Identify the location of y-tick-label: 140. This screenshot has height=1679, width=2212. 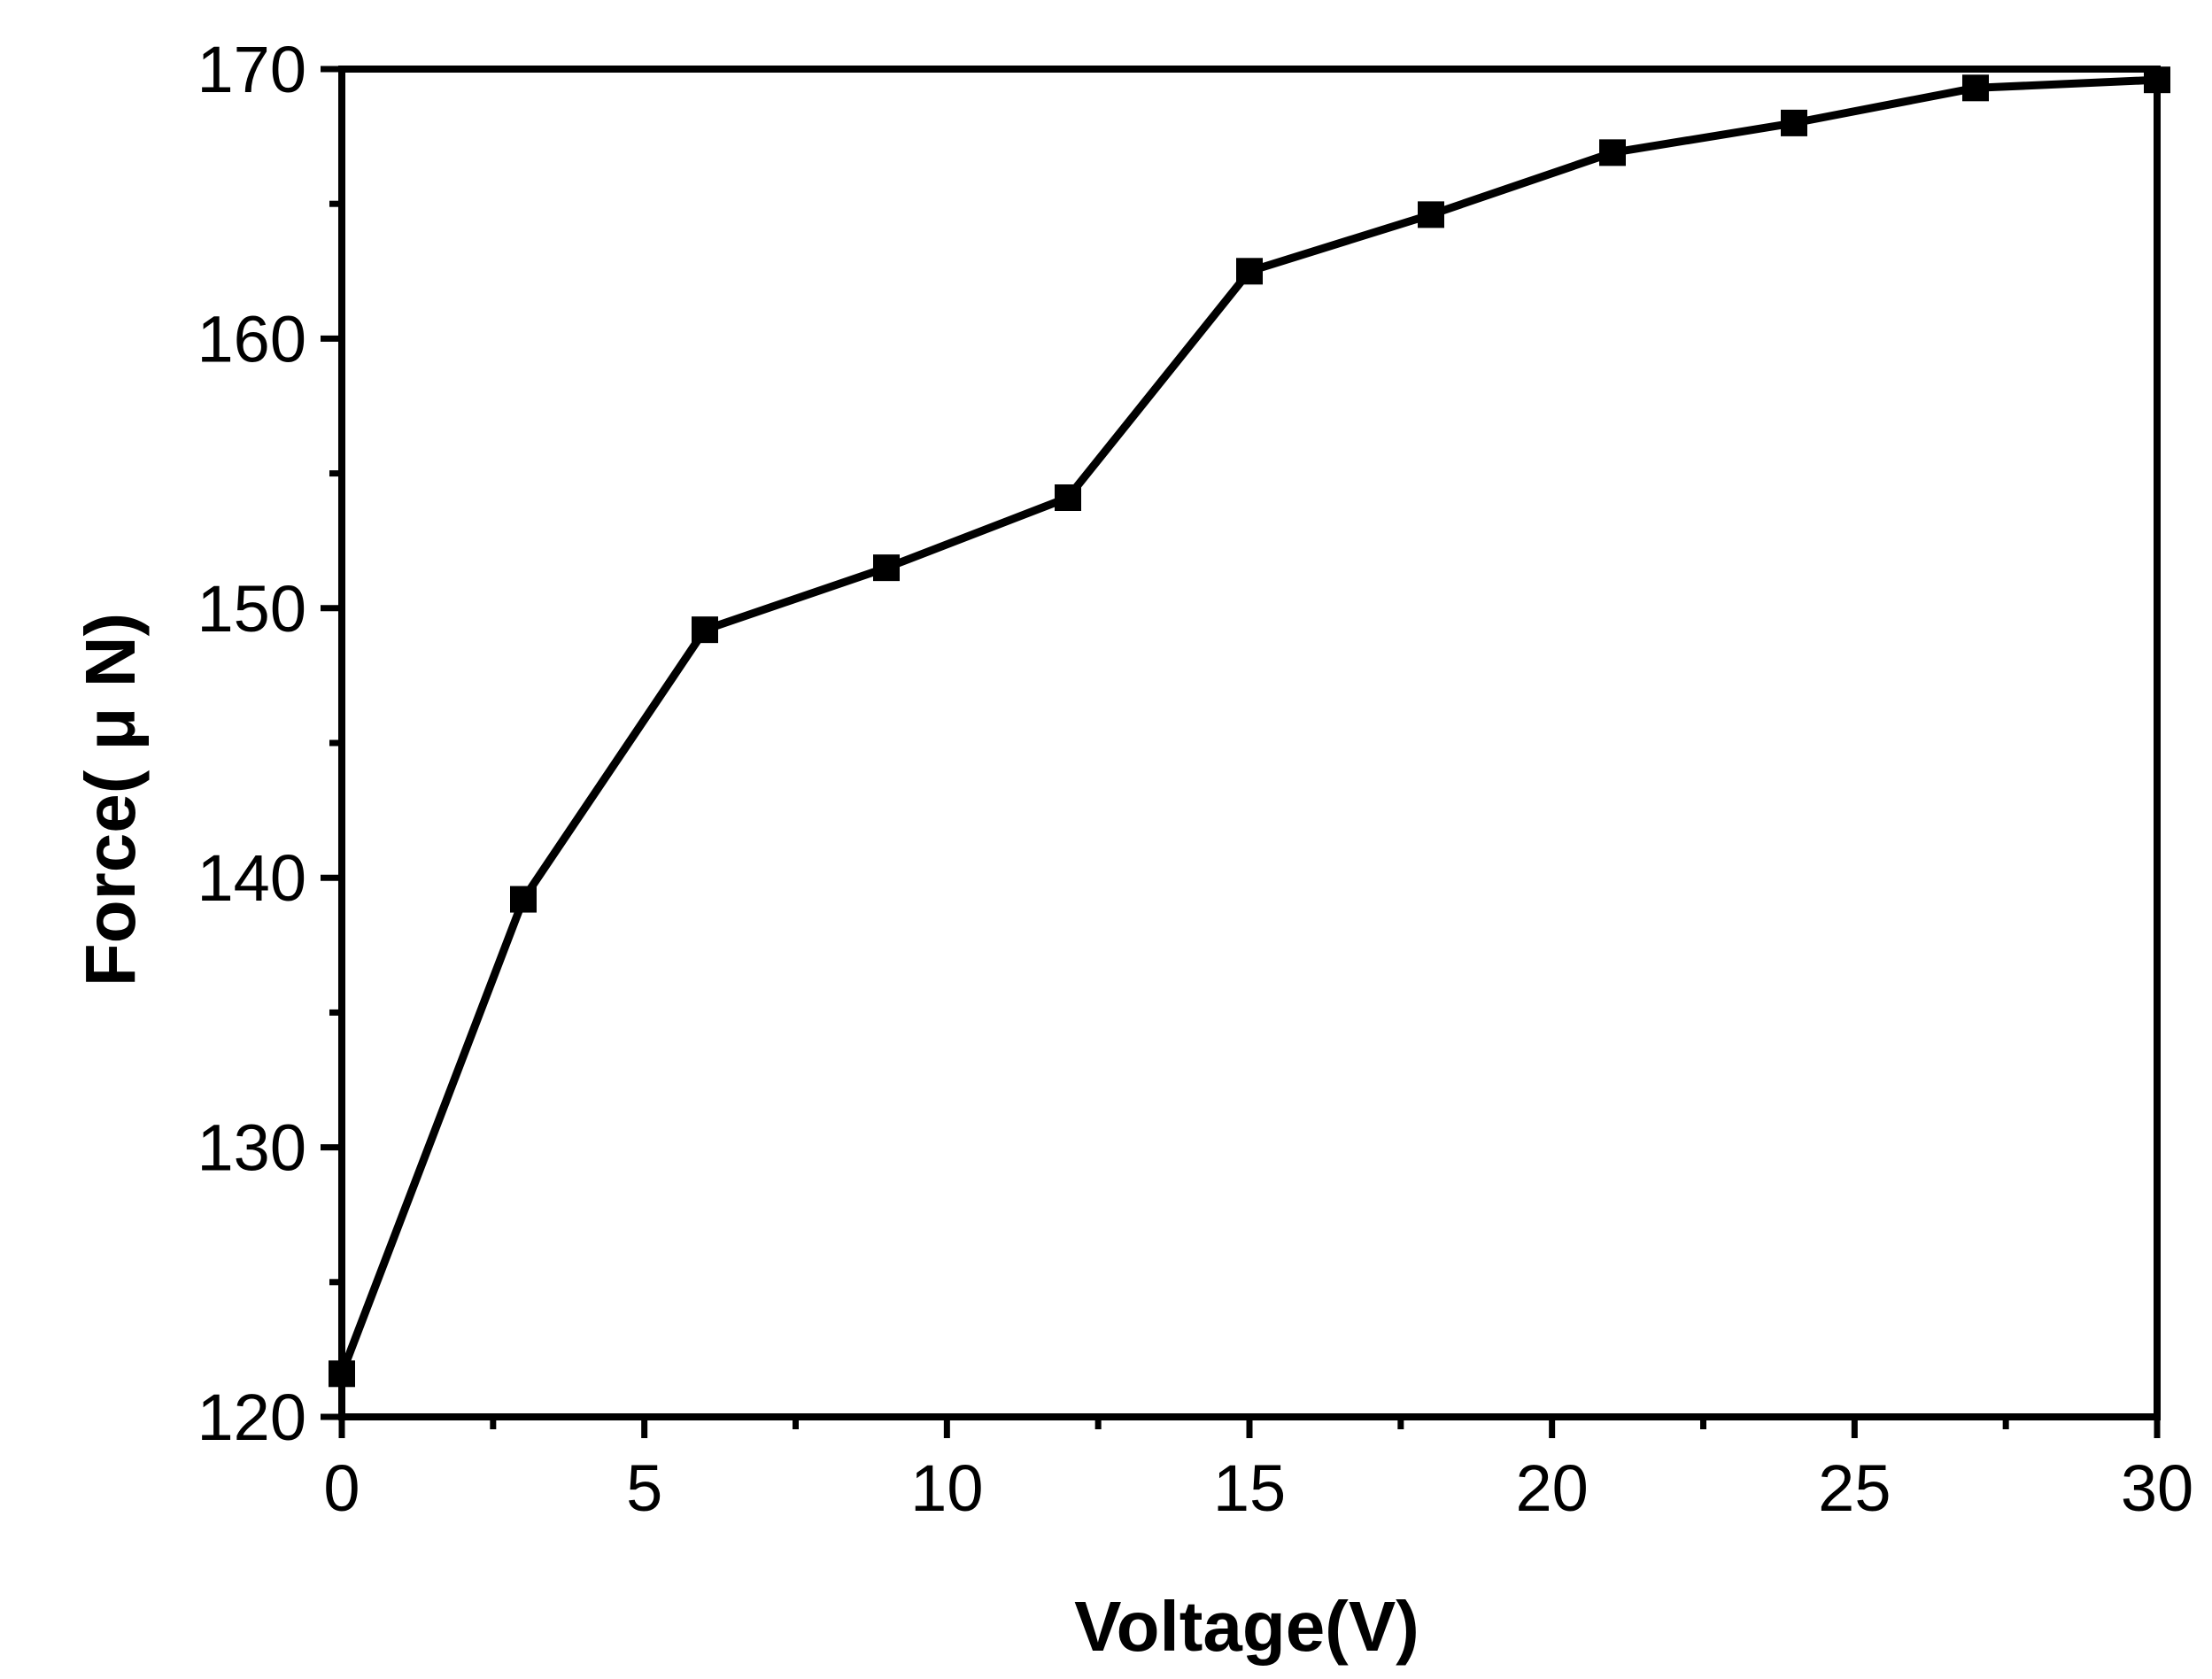
(251, 878).